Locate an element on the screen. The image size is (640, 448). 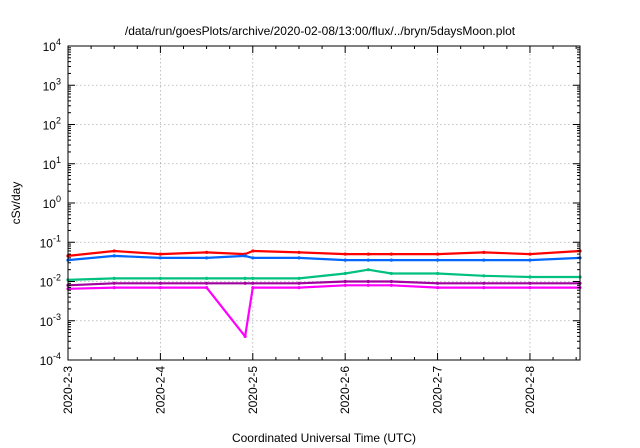
x-tick-label: 2020-2-6 is located at coordinates (345, 390).